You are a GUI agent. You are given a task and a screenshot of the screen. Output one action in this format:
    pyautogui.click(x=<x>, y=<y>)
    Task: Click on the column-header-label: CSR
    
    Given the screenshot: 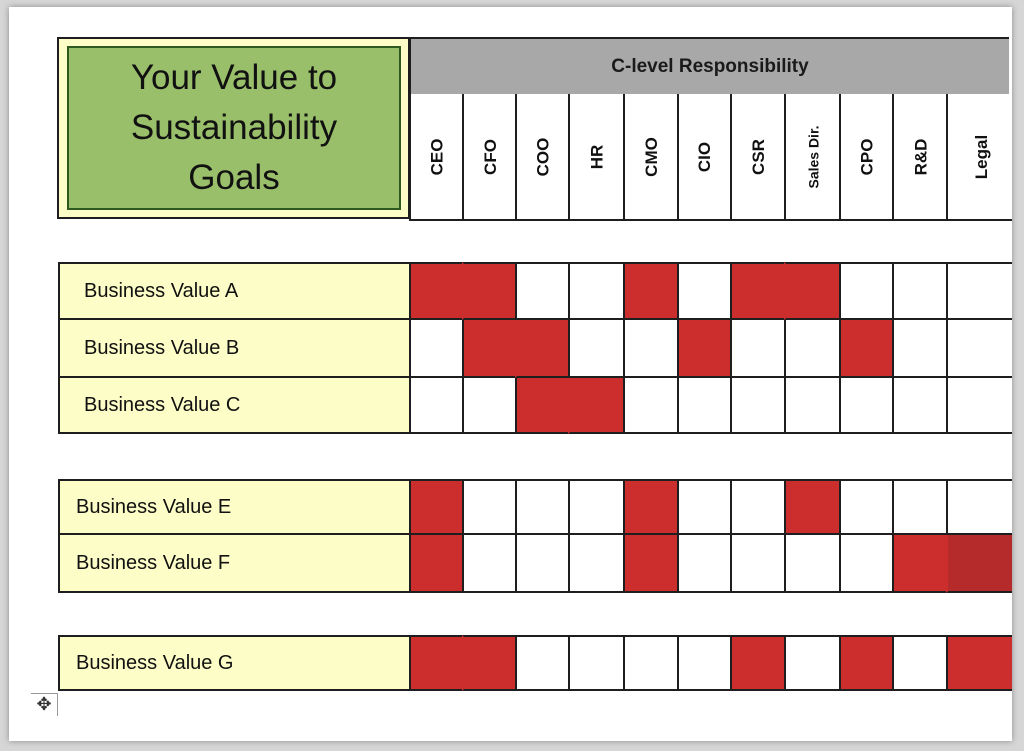 What is the action you would take?
    pyautogui.click(x=758, y=156)
    